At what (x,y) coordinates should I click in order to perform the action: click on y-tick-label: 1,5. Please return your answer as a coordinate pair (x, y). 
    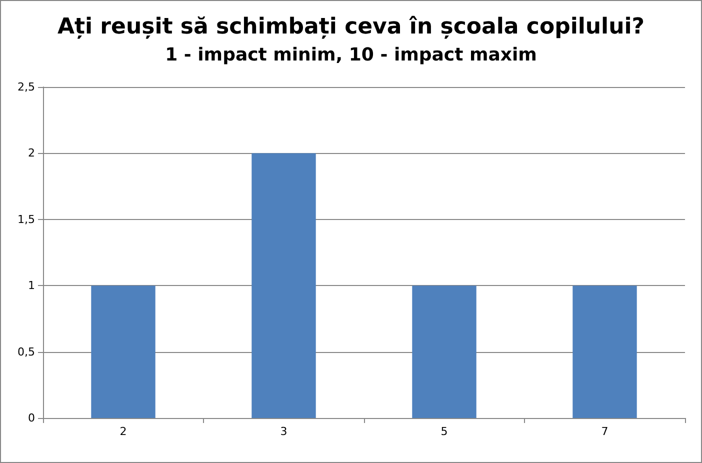
    Looking at the image, I should click on (26, 219).